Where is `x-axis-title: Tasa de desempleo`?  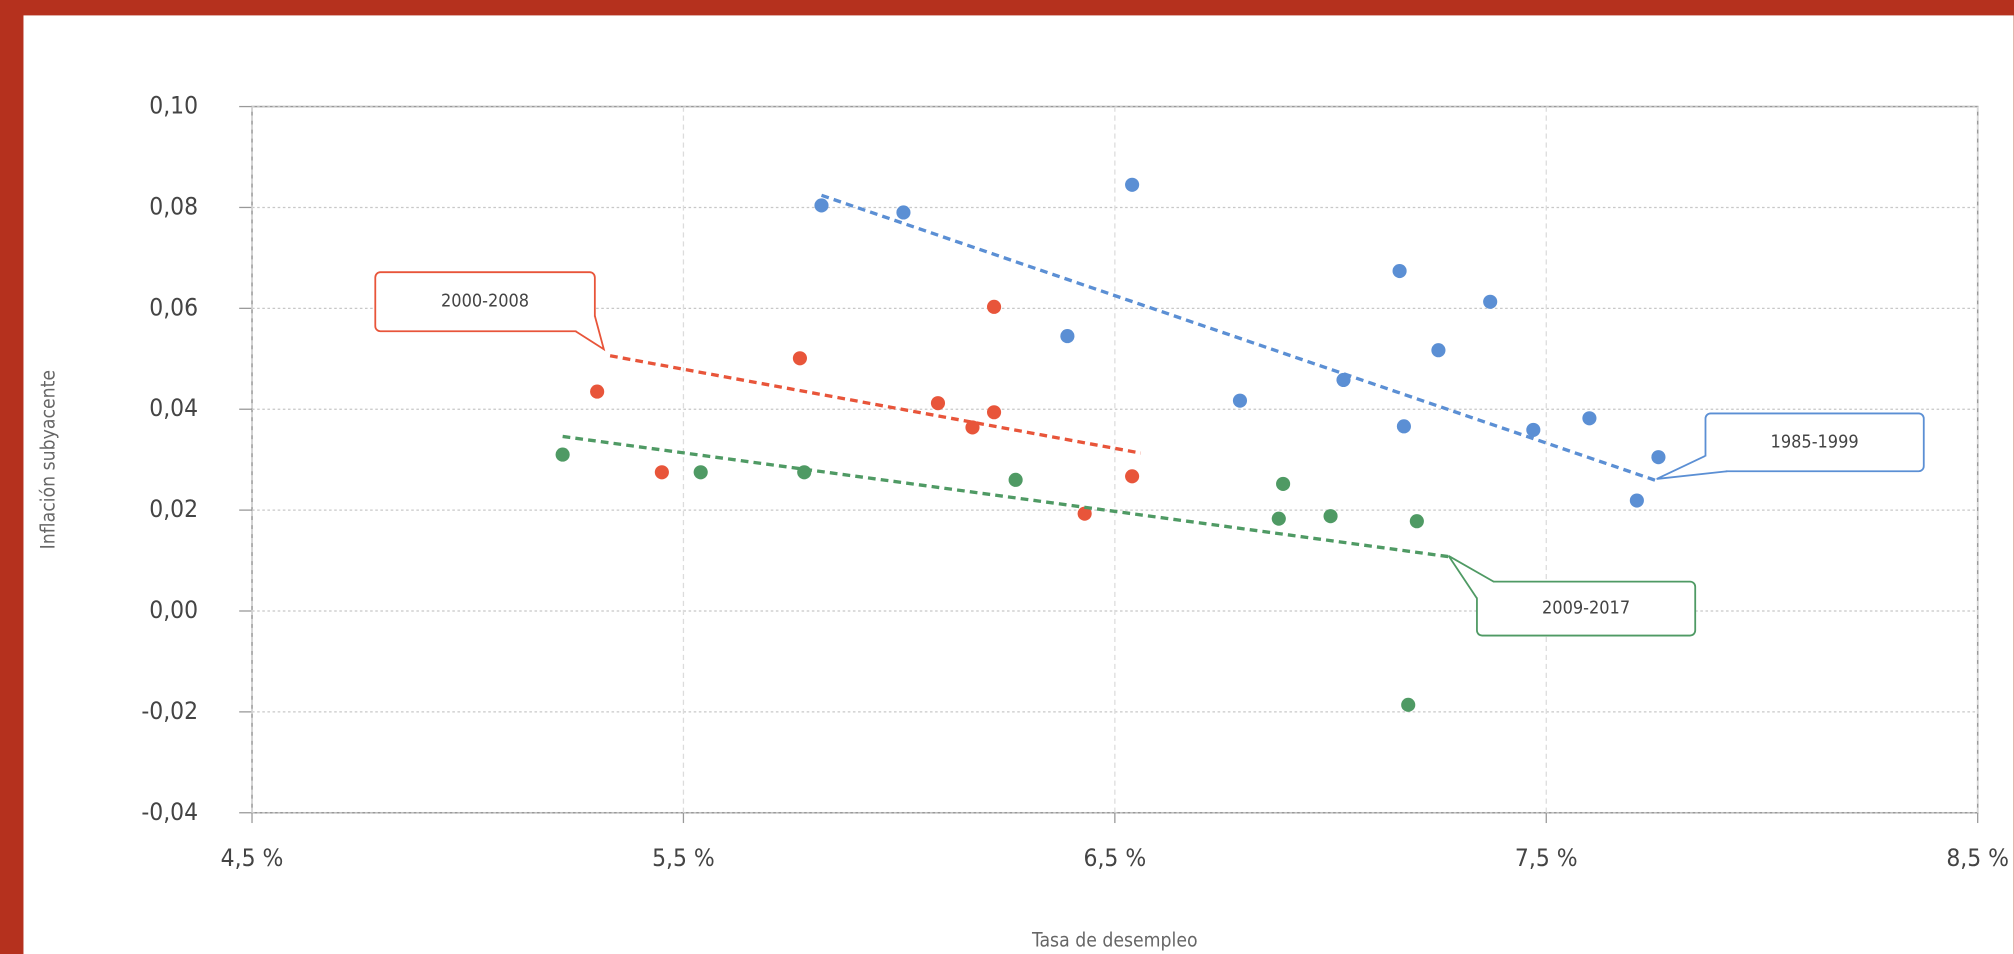
x-axis-title: Tasa de desempleo is located at coordinates (1114, 940).